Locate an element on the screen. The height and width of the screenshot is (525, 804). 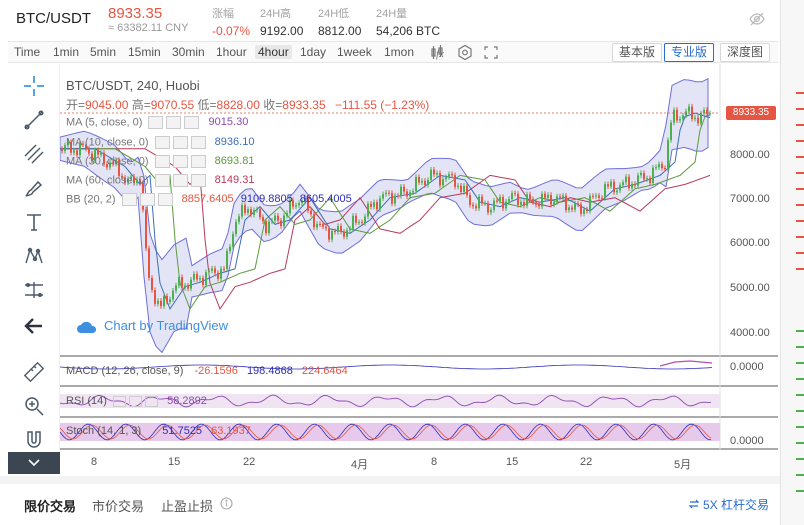
tf-1min: 1min is located at coordinates (66, 52).